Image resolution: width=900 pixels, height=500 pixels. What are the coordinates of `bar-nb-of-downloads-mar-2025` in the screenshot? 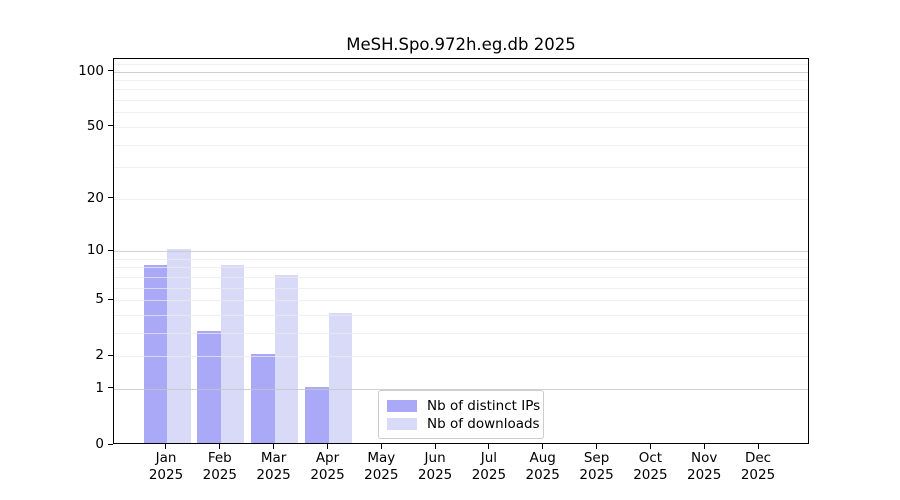 It's located at (286, 358).